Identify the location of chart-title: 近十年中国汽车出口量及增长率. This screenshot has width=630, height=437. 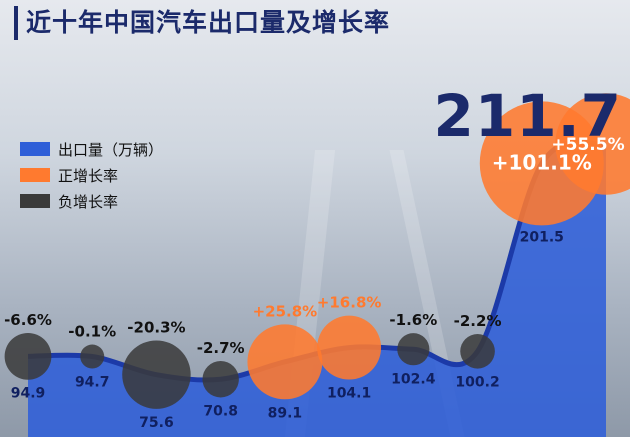
(208, 22).